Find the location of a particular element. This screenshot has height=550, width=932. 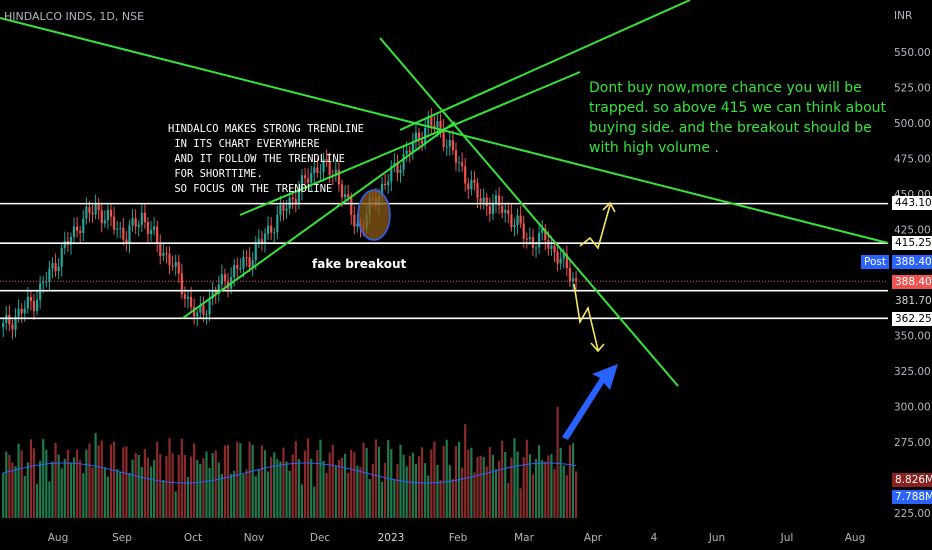

currency-label: INR is located at coordinates (903, 16).